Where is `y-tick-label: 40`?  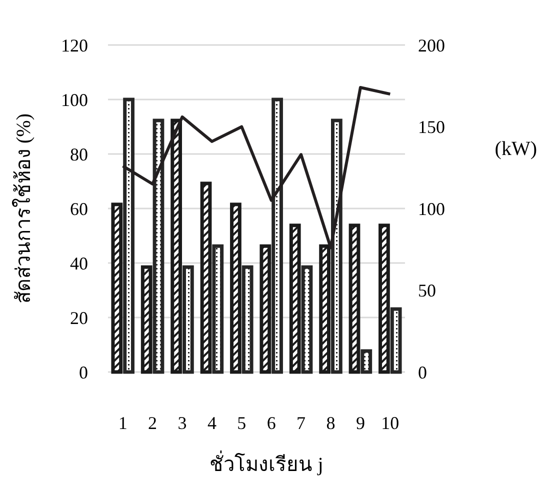
y-tick-label: 40 is located at coordinates (79, 263).